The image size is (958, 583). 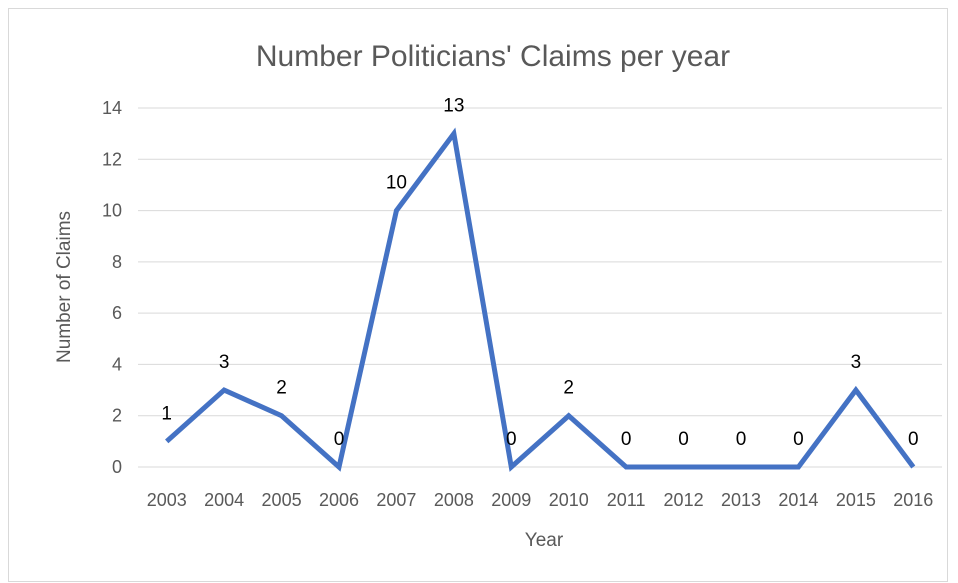 What do you see at coordinates (112, 108) in the screenshot?
I see `y-tick-label: 14` at bounding box center [112, 108].